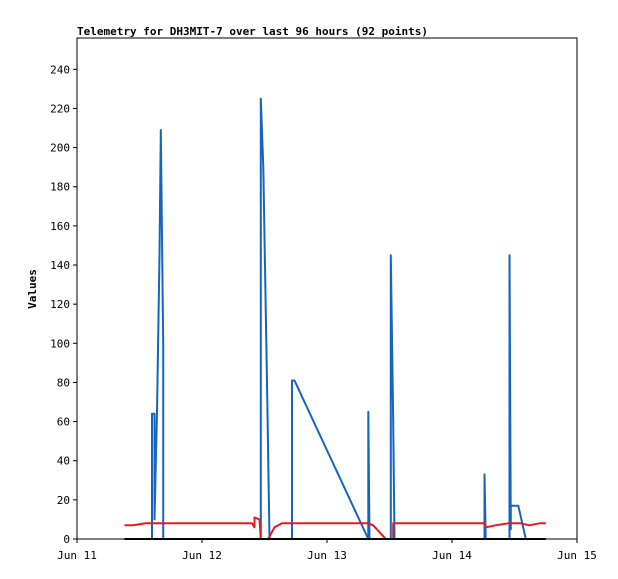  I want to click on y-tick-label: 180, so click(60, 187).